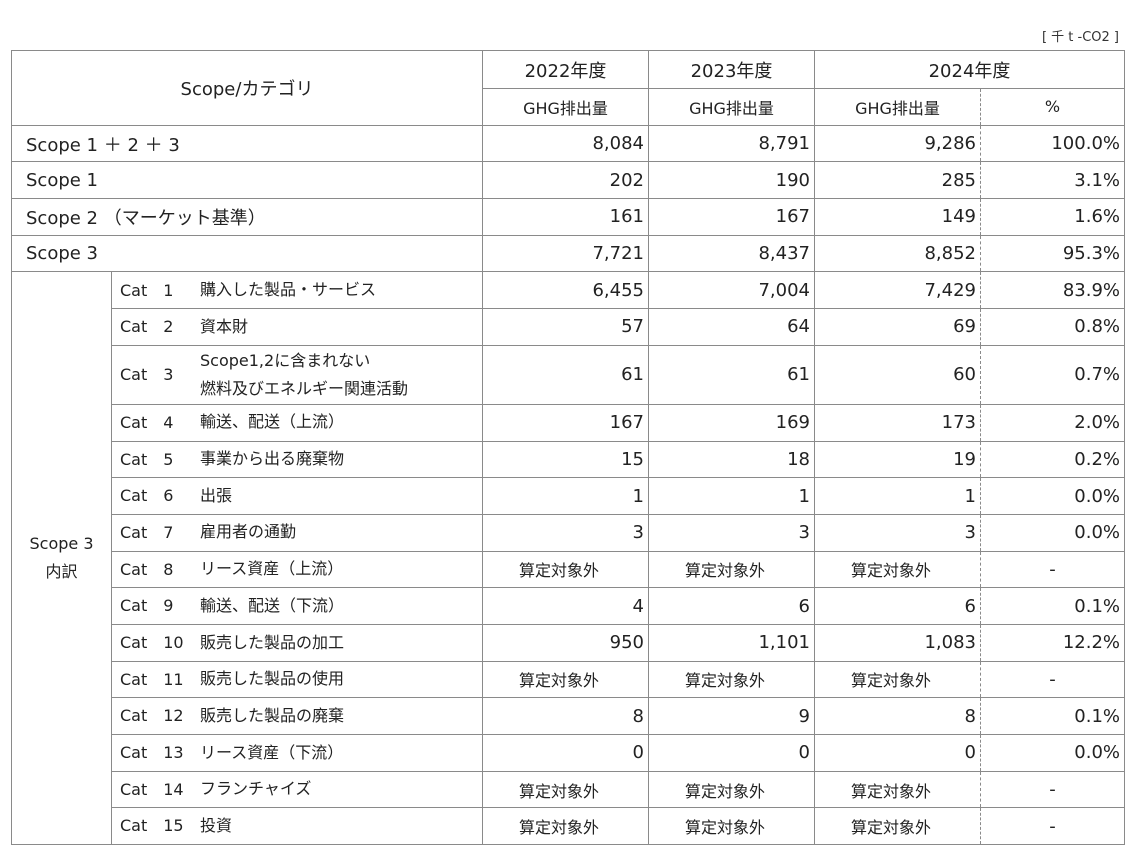 This screenshot has width=1125, height=850. I want to click on category-row: Cat 7 雇用者の通勤 3 3 3 0.0%, so click(568, 532).